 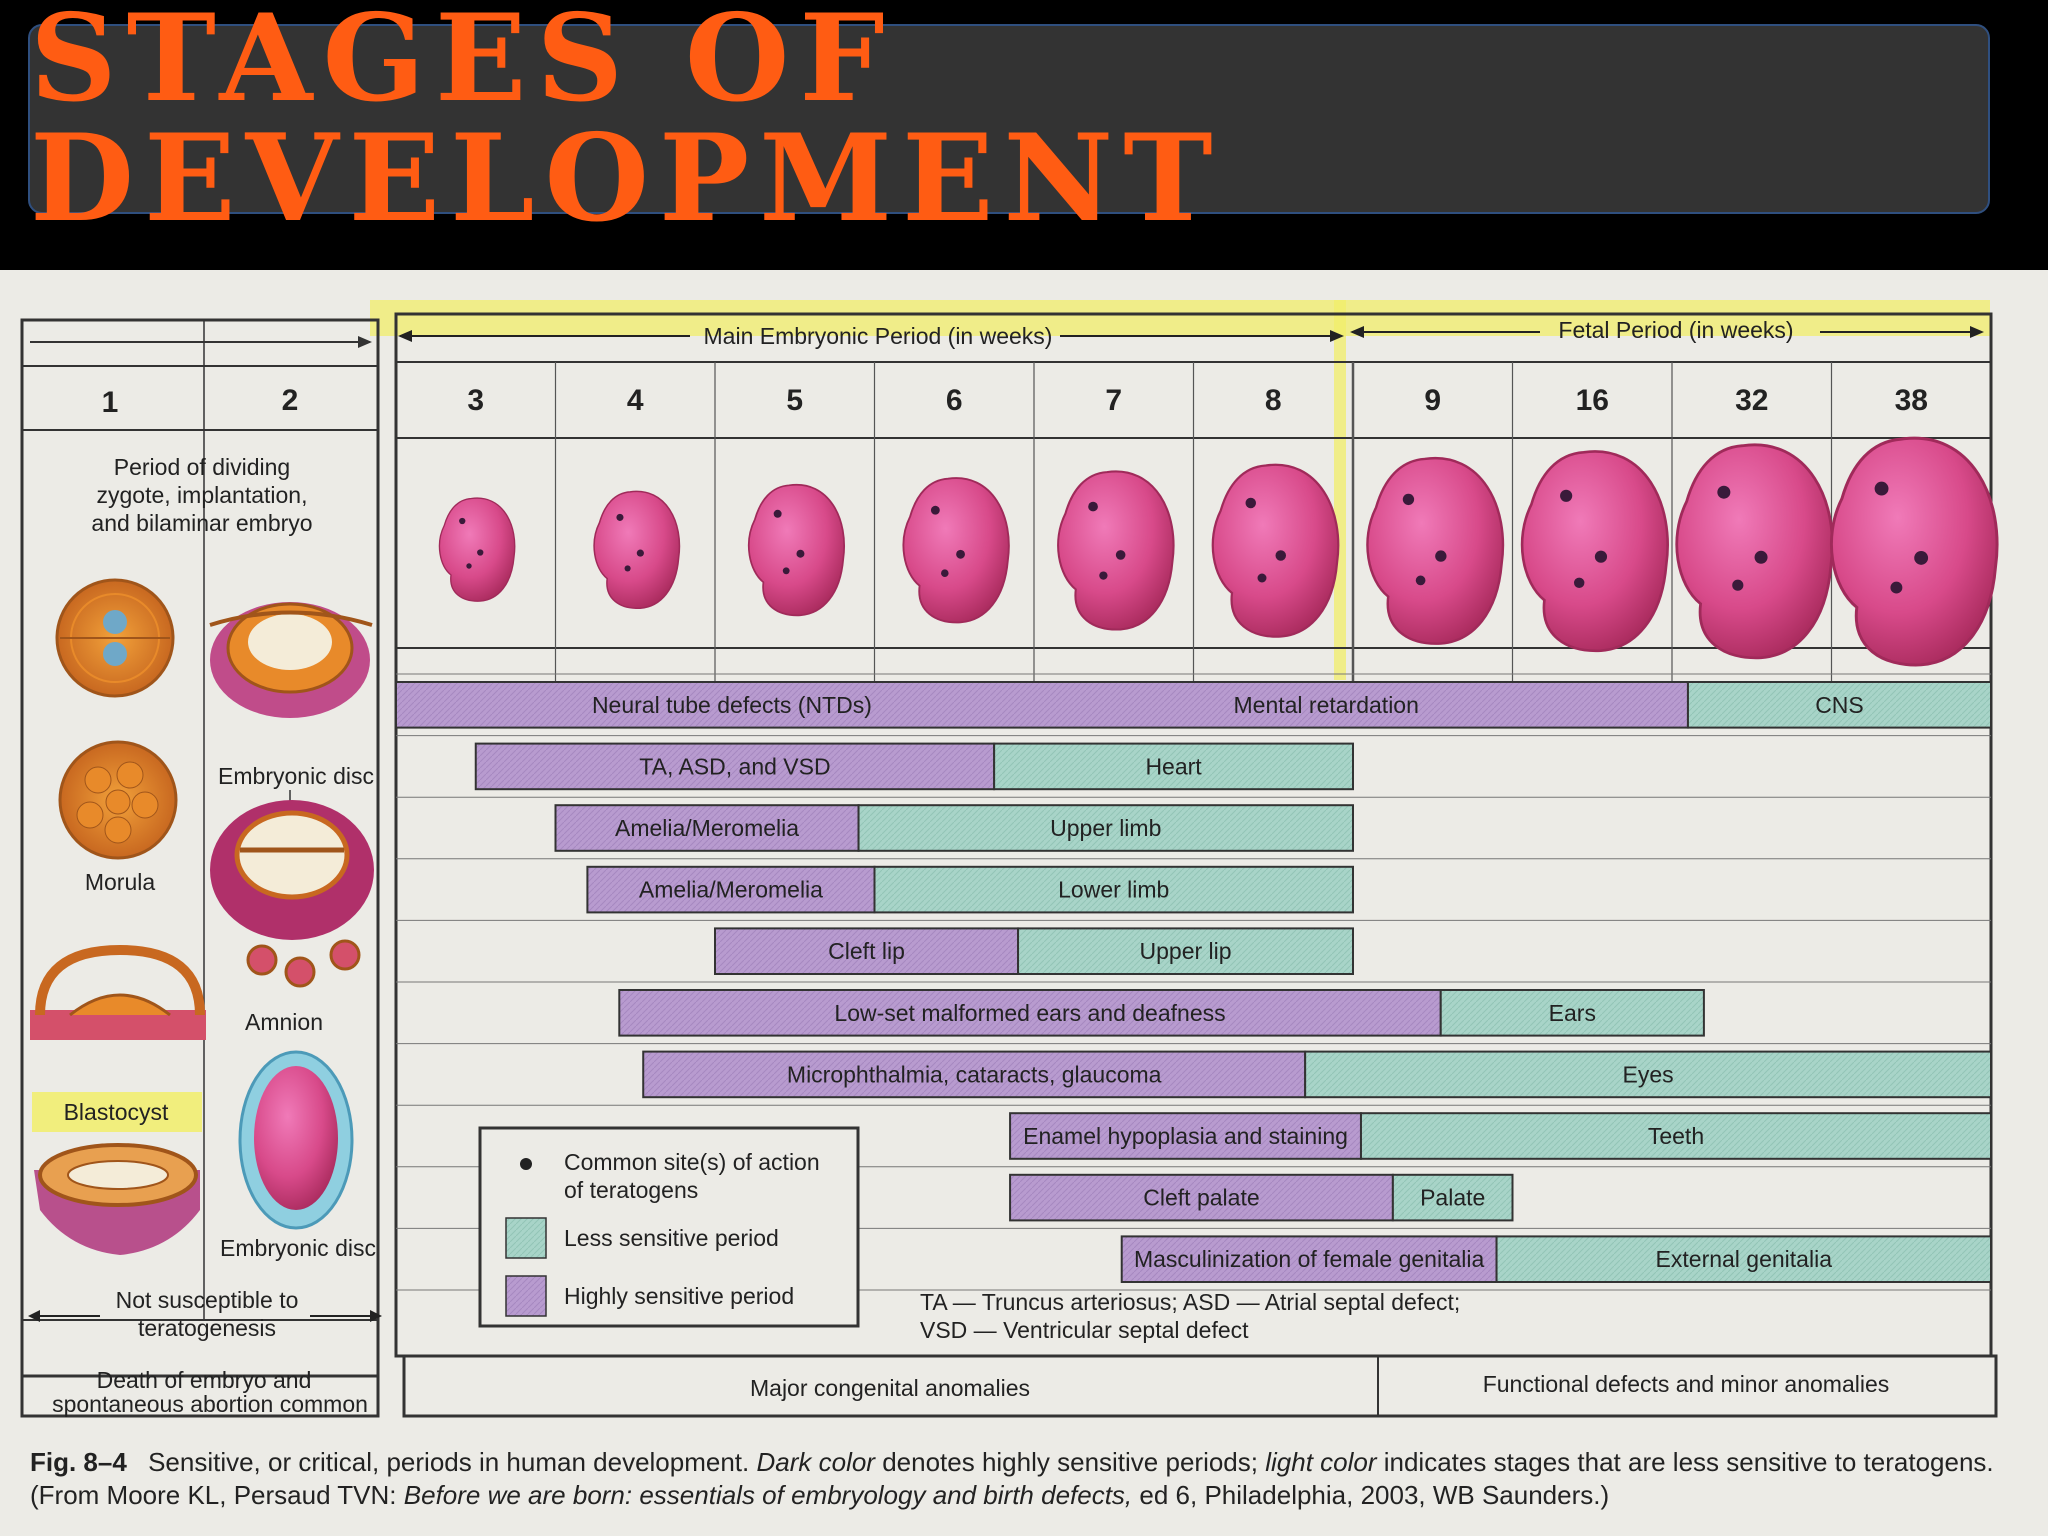 What do you see at coordinates (631, 1190) in the screenshot?
I see `legend-dot-label: of teratogens` at bounding box center [631, 1190].